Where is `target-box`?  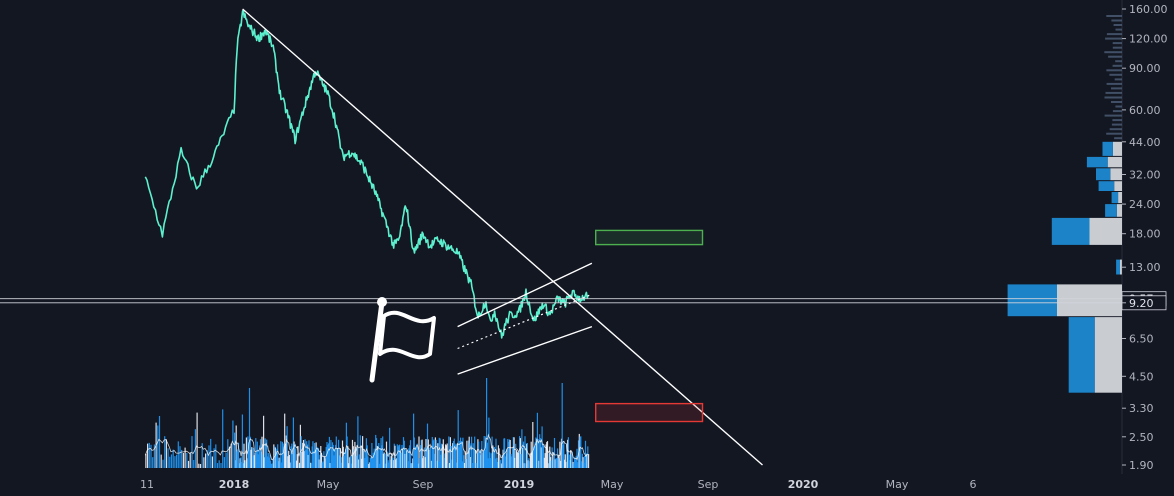
target-box is located at coordinates (649, 237).